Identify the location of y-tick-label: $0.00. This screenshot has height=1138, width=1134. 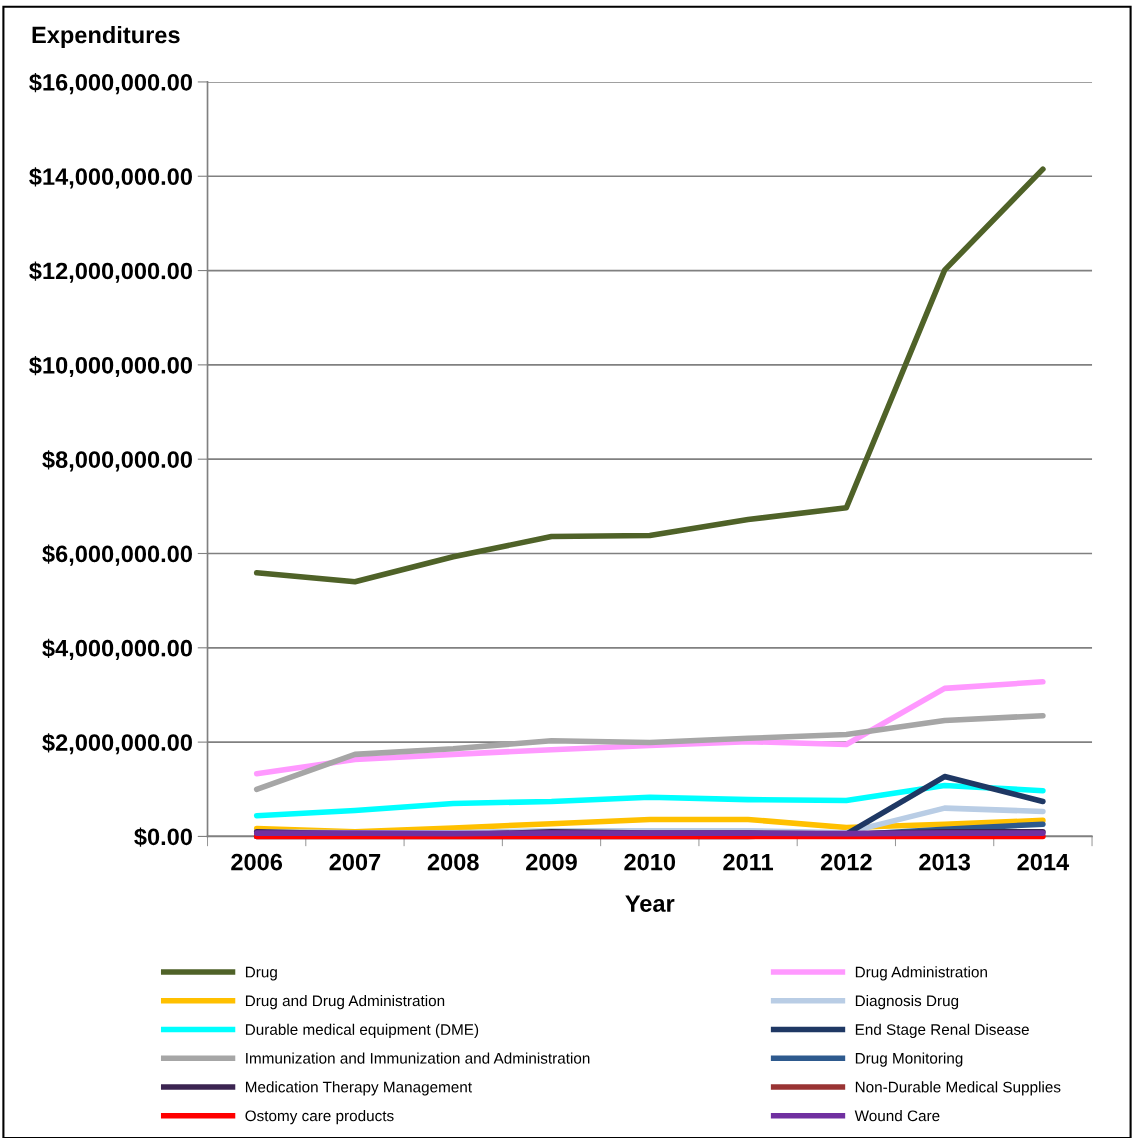
(163, 837).